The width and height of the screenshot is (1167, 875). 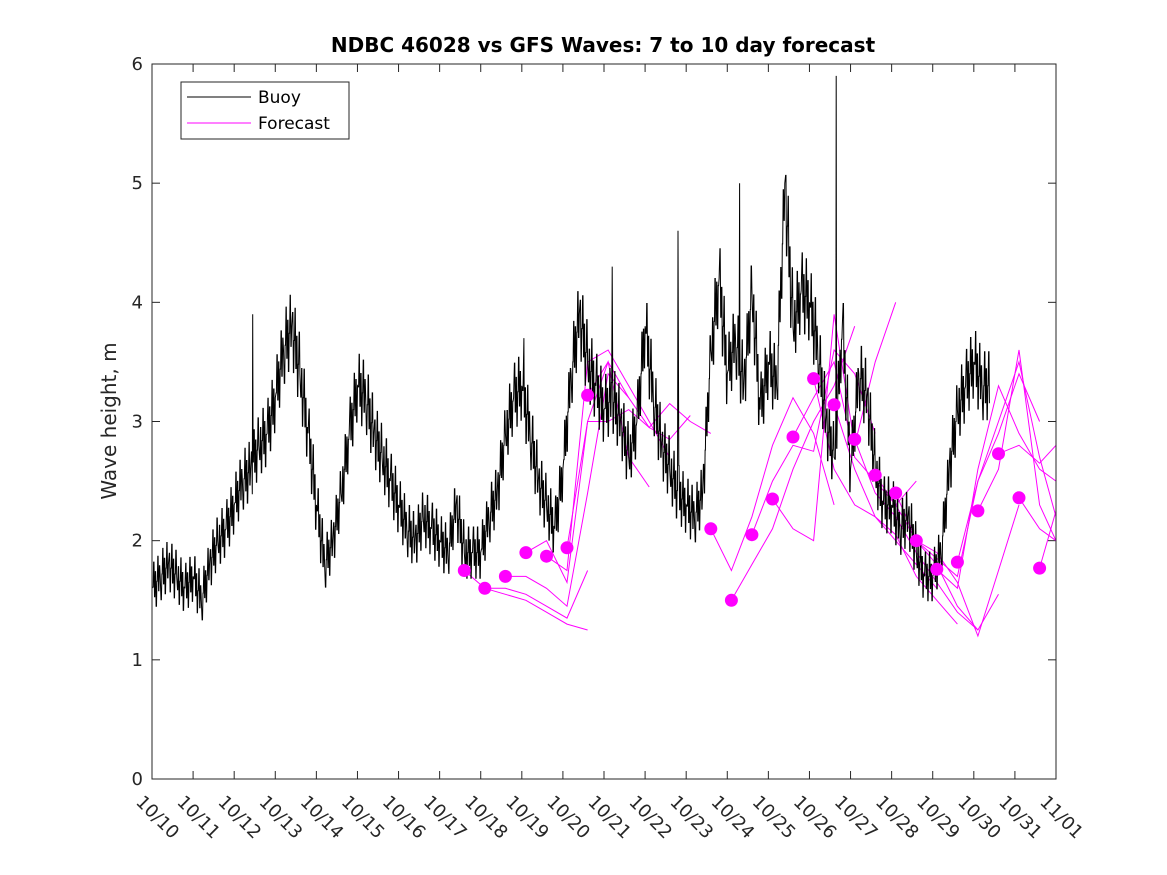 I want to click on legend-box, so click(x=265, y=110).